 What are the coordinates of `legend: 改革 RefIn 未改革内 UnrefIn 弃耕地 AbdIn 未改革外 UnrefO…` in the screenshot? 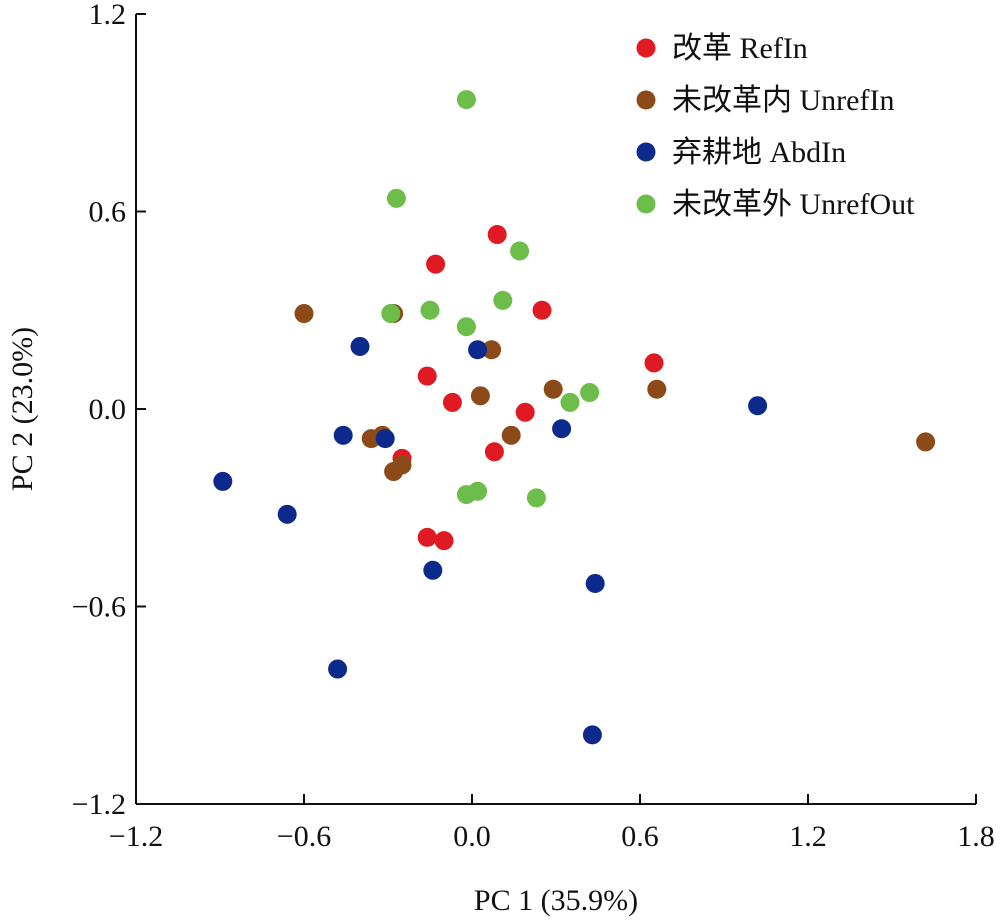 It's located at (775, 126).